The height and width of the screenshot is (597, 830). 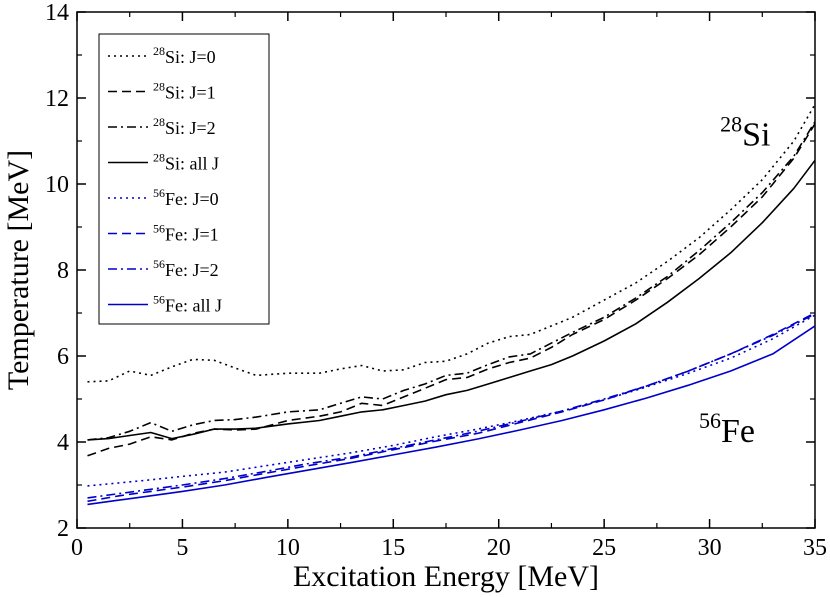 What do you see at coordinates (182, 548) in the screenshot?
I see `x-tick-label: 5` at bounding box center [182, 548].